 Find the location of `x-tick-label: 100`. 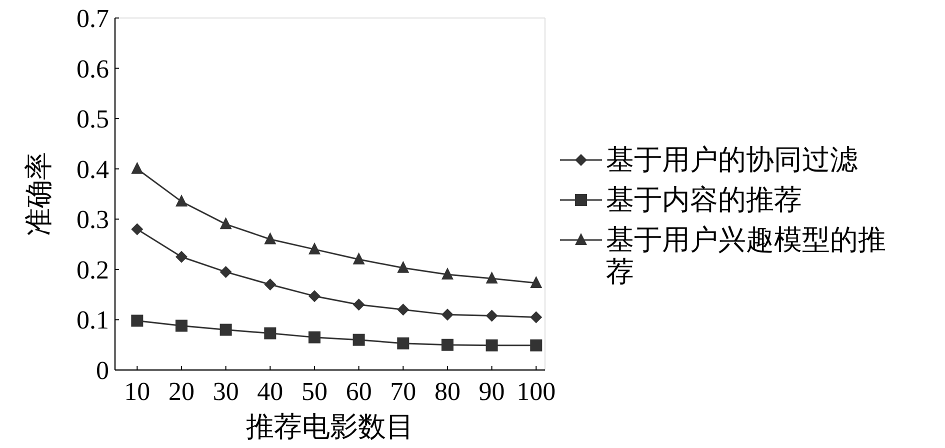

x-tick-label: 100 is located at coordinates (536, 391).